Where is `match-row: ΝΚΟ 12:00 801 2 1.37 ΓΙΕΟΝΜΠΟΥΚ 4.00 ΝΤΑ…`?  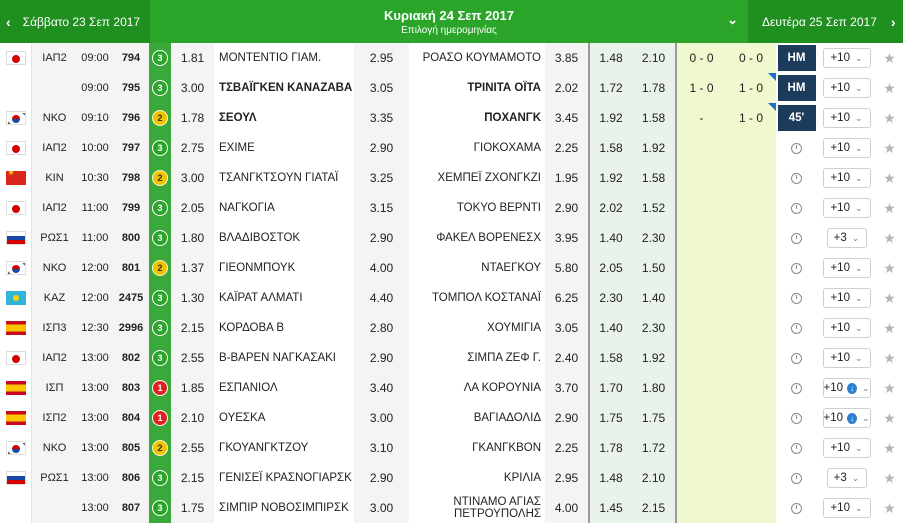 match-row: ΝΚΟ 12:00 801 2 1.37 ΓΙΕΟΝΜΠΟΥΚ 4.00 ΝΤΑ… is located at coordinates (451, 268).